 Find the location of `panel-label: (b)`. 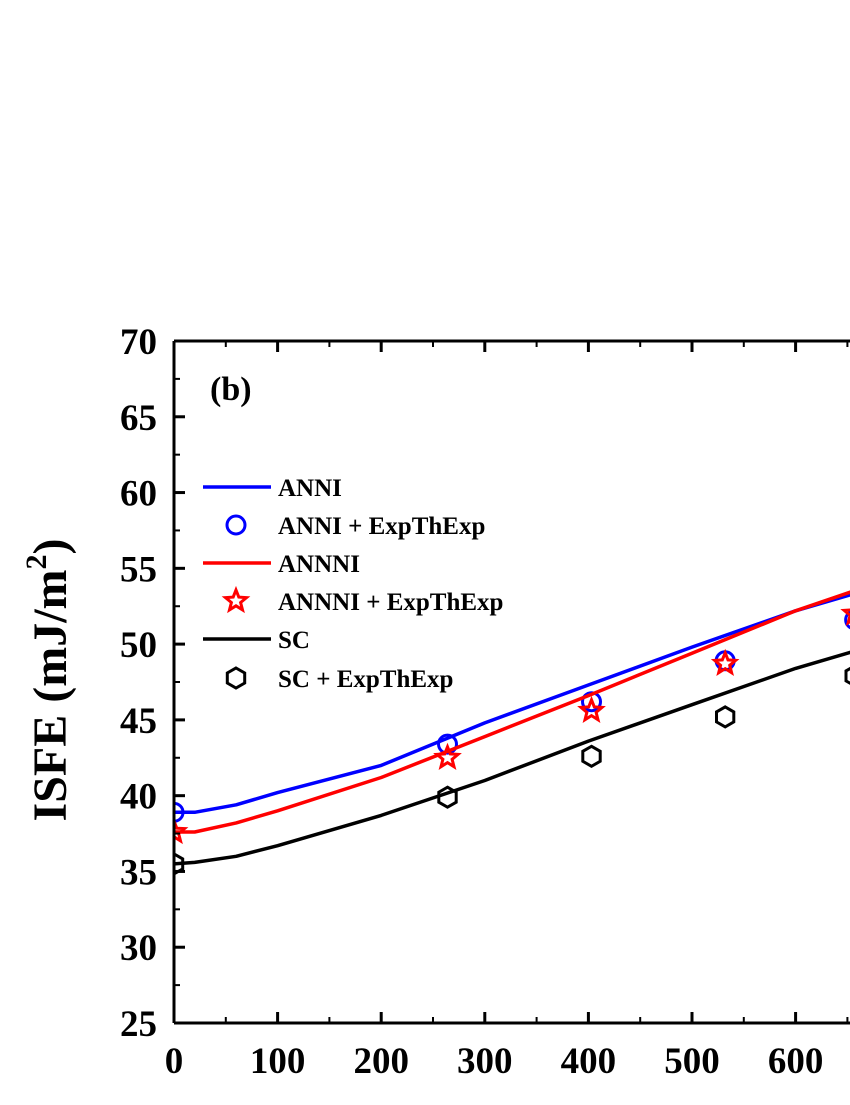

panel-label: (b) is located at coordinates (231, 389).